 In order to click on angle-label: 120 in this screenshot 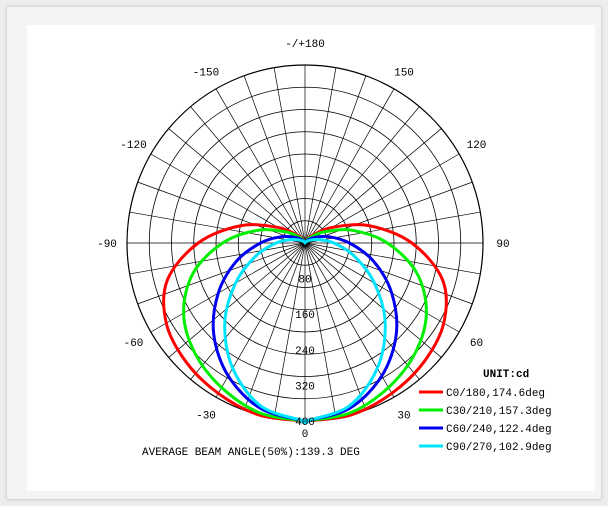, I will do `click(477, 146)`.